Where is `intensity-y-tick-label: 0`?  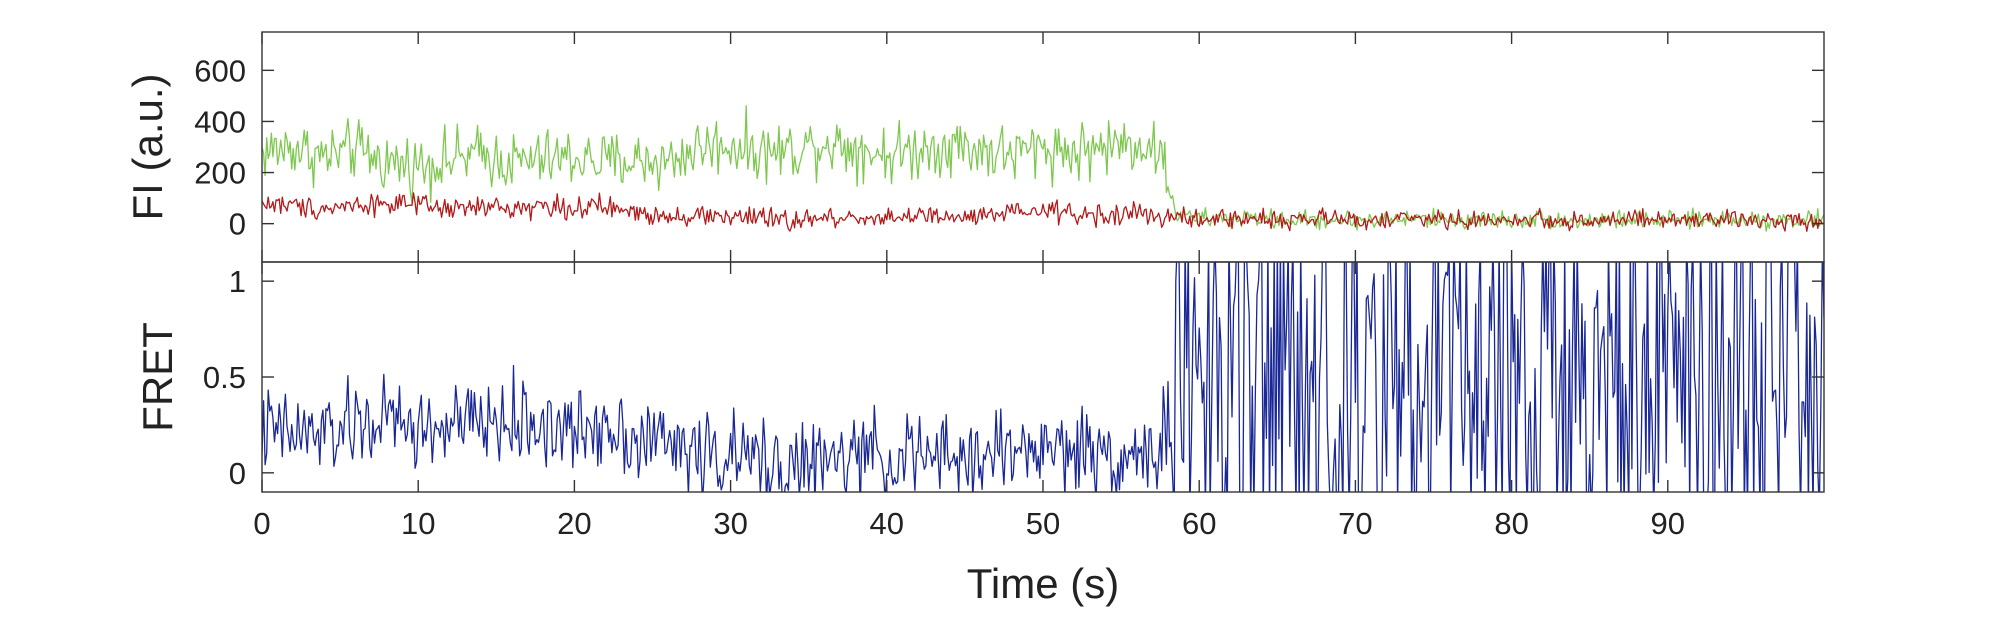 intensity-y-tick-label: 0 is located at coordinates (237, 224).